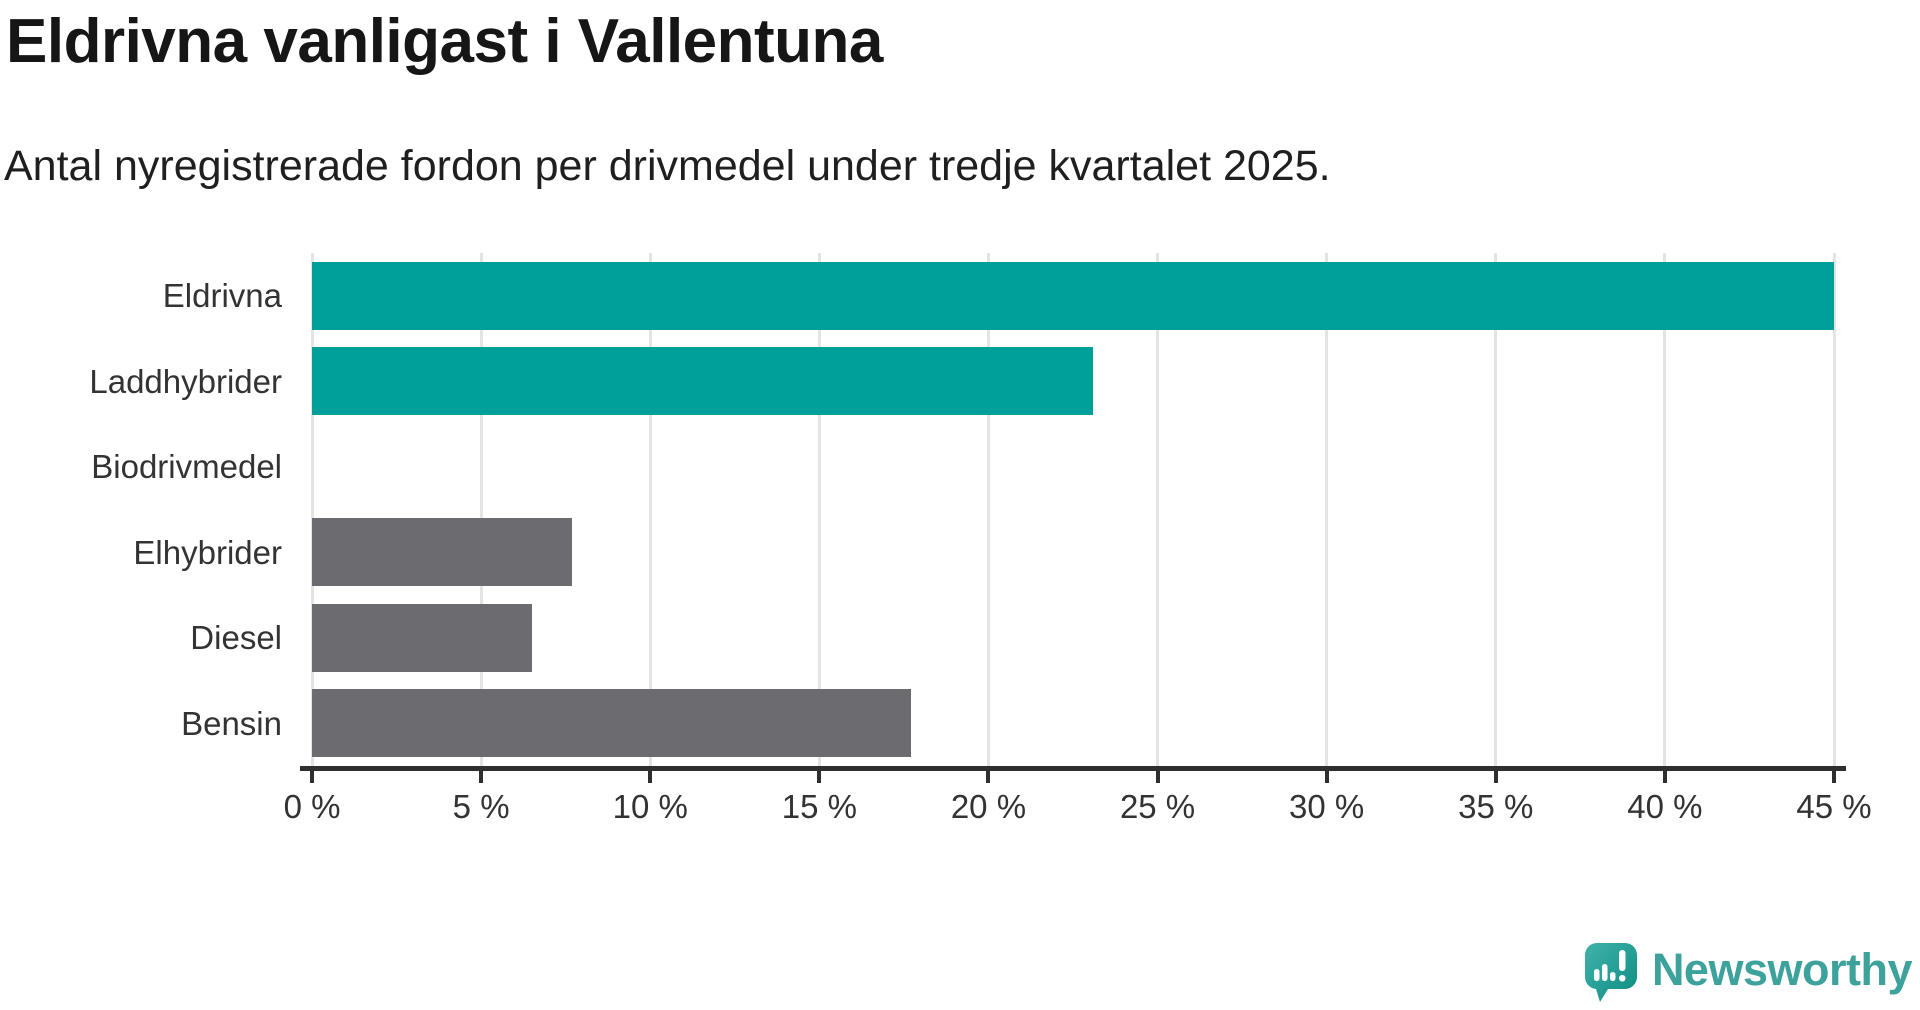 The width and height of the screenshot is (1920, 1010). What do you see at coordinates (650, 806) in the screenshot?
I see `x-axis-tick-label: 10 %` at bounding box center [650, 806].